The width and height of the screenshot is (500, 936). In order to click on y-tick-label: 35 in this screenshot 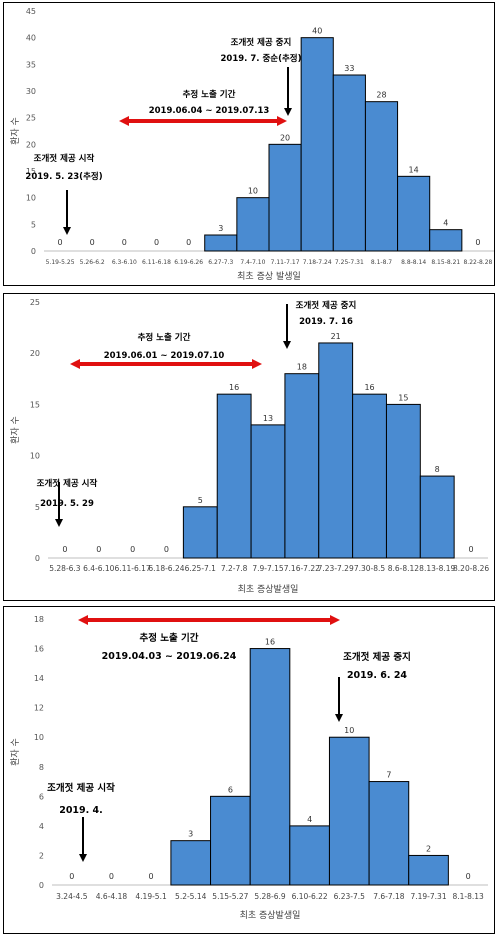, I will do `click(31, 64)`.